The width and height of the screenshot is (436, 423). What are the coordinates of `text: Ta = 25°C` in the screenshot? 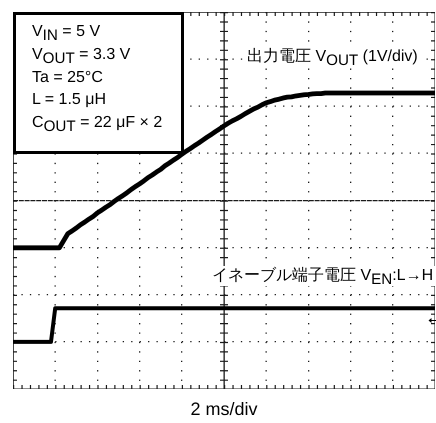 It's located at (68, 78).